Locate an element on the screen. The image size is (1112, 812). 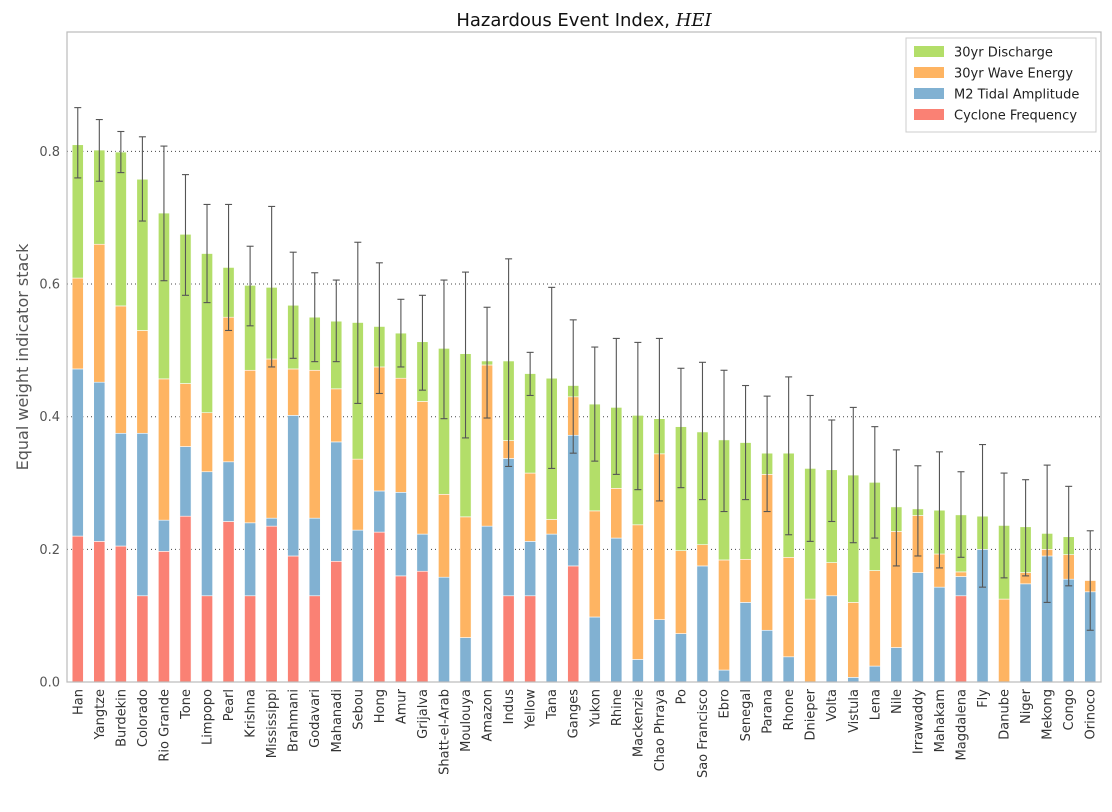
x-tick-label: Burdekin is located at coordinates (121, 718).